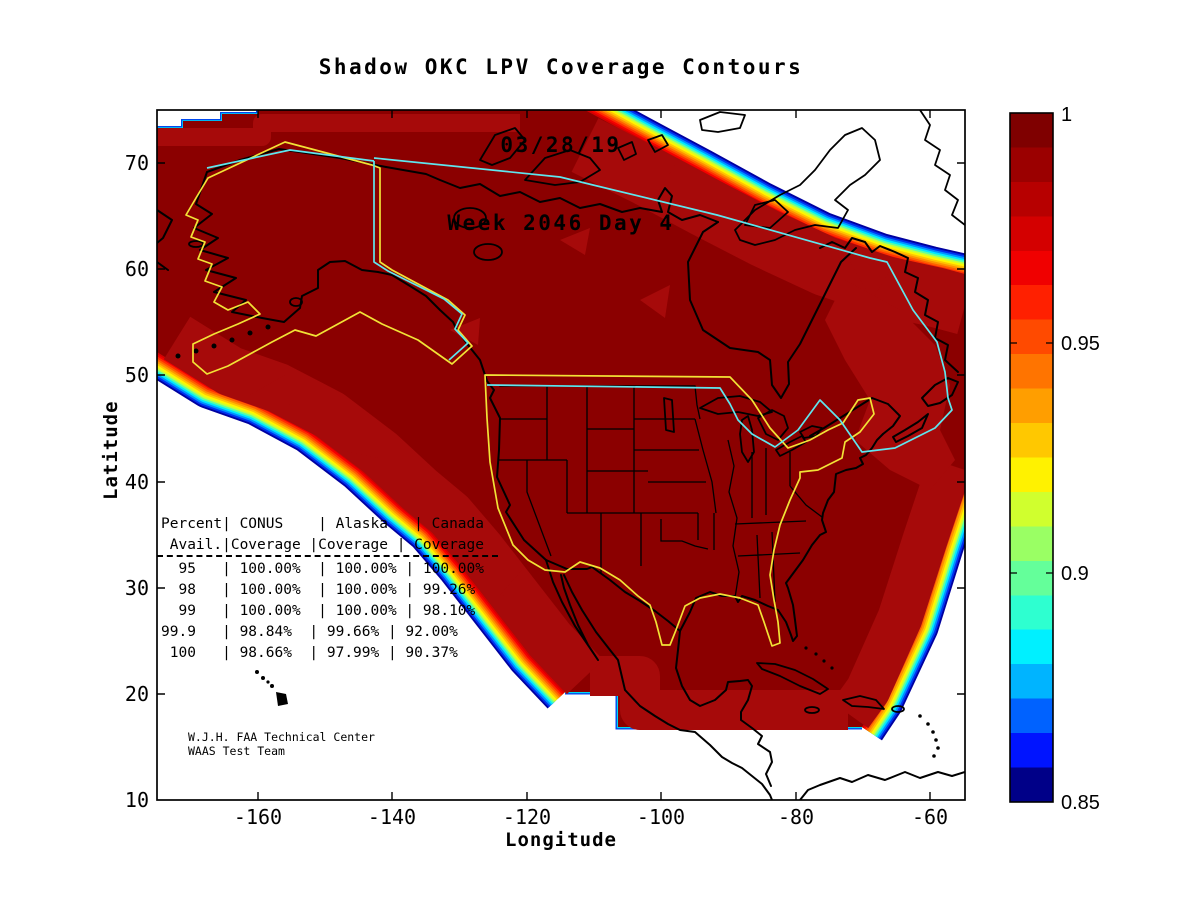 This screenshot has width=1200, height=900. What do you see at coordinates (773, 425) in the screenshot?
I see `lake-huron` at bounding box center [773, 425].